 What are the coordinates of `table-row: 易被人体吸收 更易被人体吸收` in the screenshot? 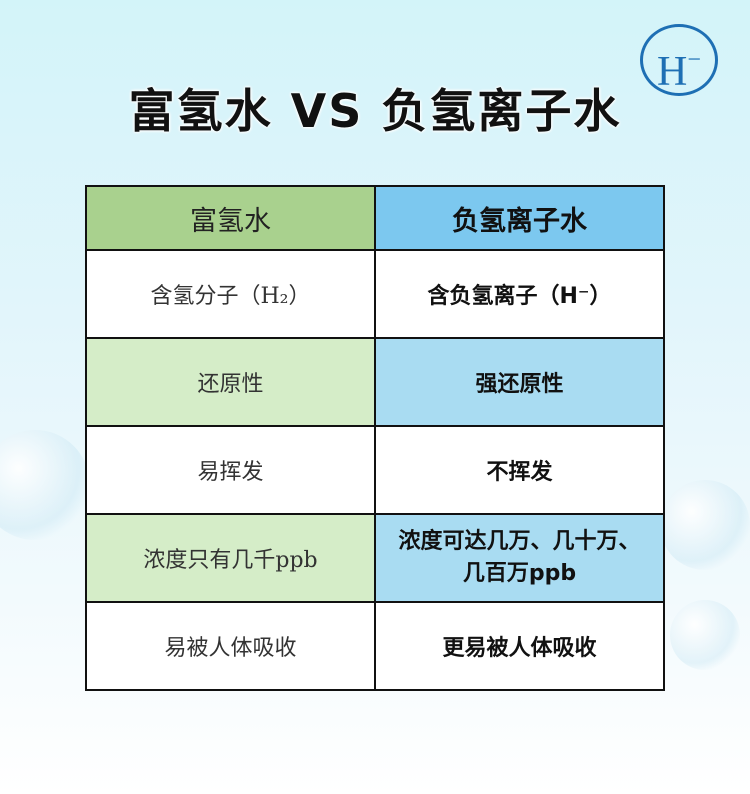 It's located at (375, 646).